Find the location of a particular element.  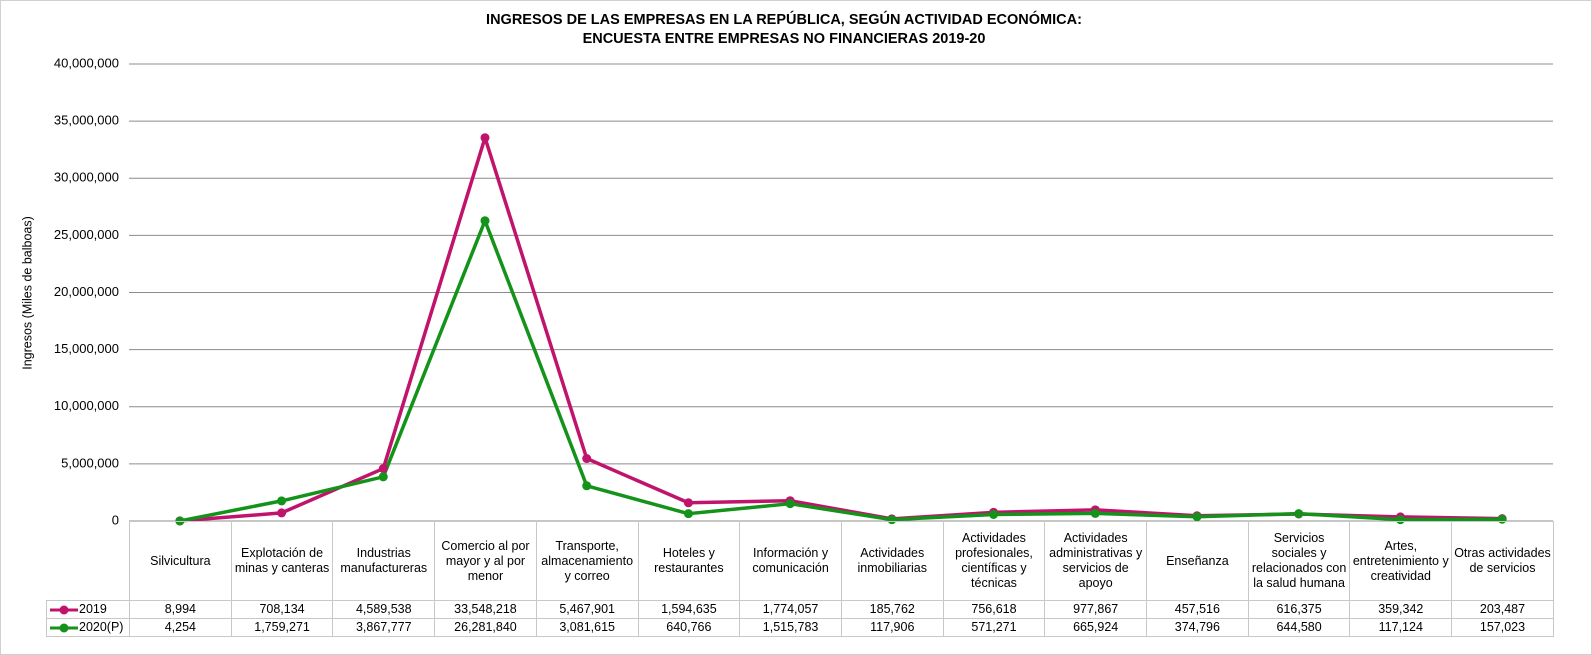

legend-label: 2020(P) is located at coordinates (101, 627).